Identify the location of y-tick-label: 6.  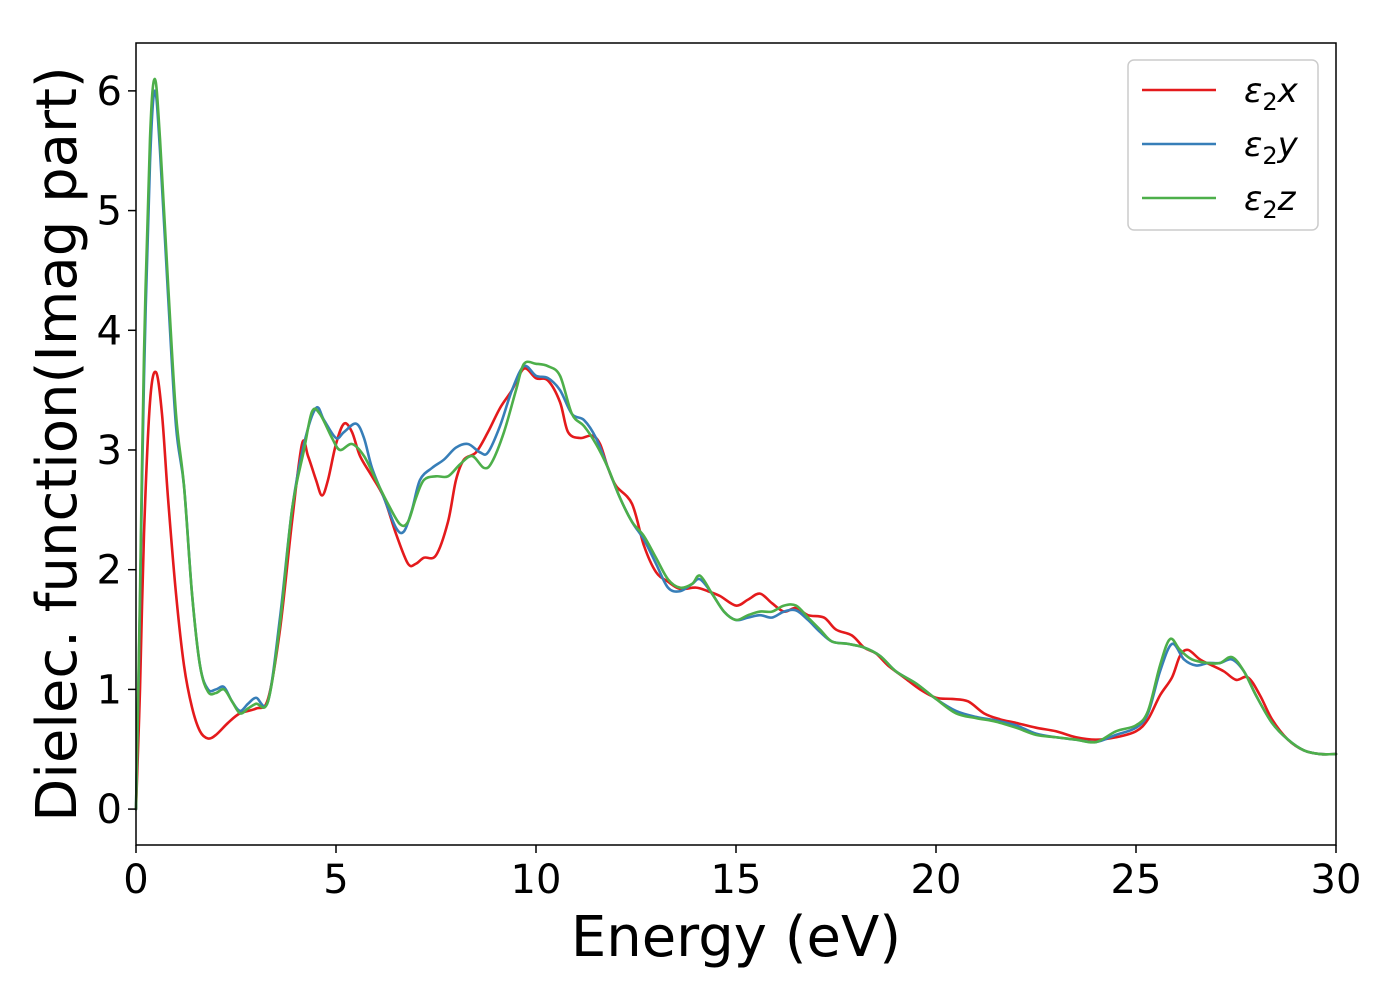
(109, 92).